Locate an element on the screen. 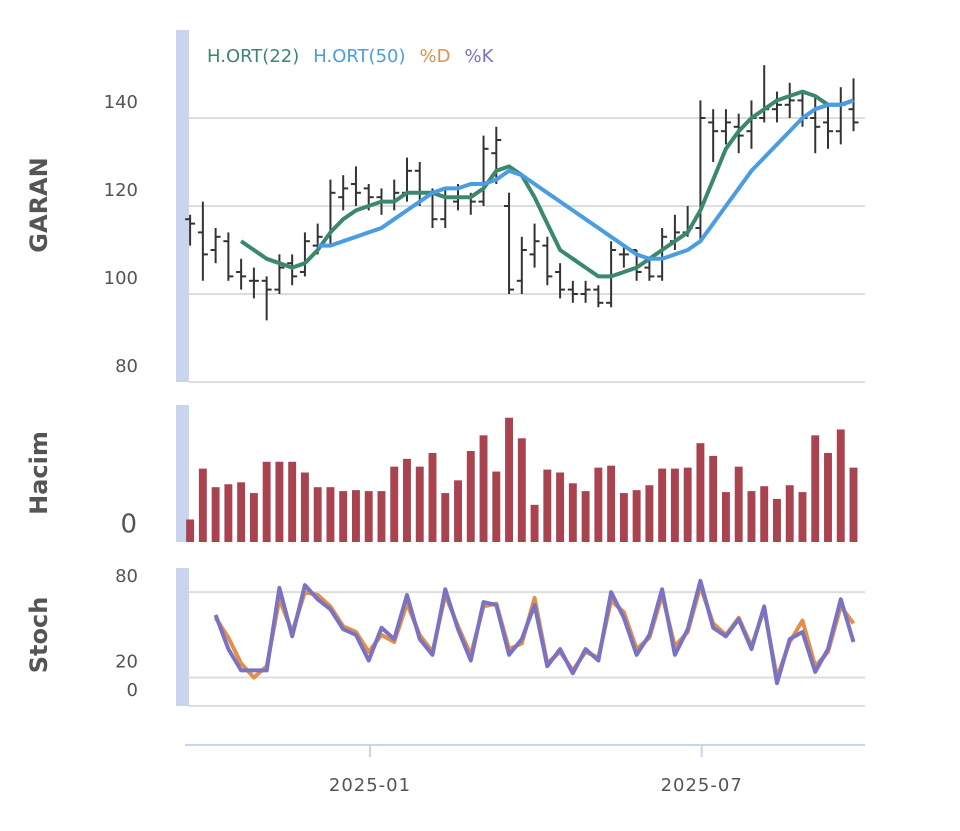 The image size is (960, 831). legend-entry: %K is located at coordinates (479, 56).